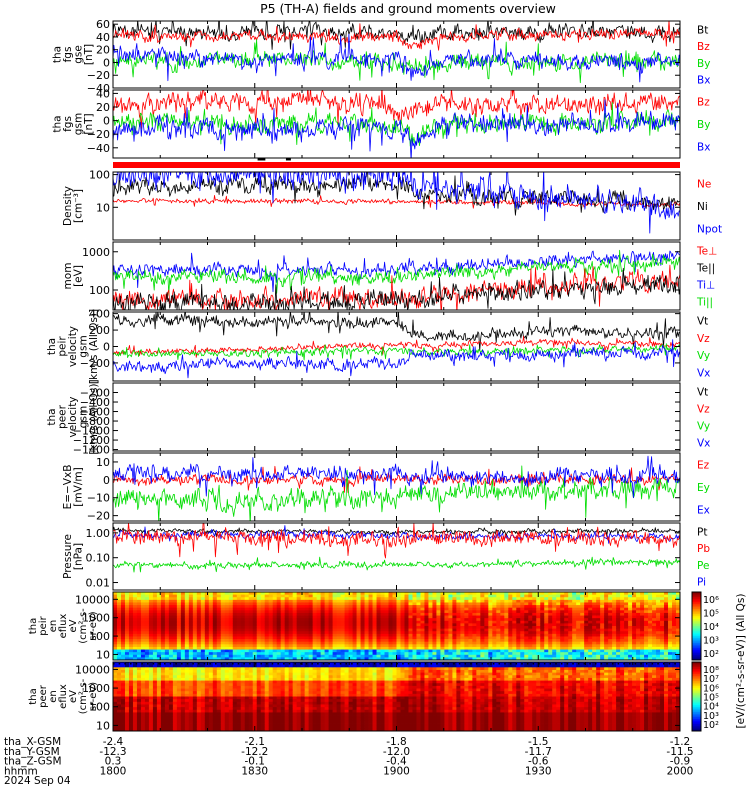  Describe the element at coordinates (98, 558) in the screenshot. I see `y-tick-label: 0.10` at that location.